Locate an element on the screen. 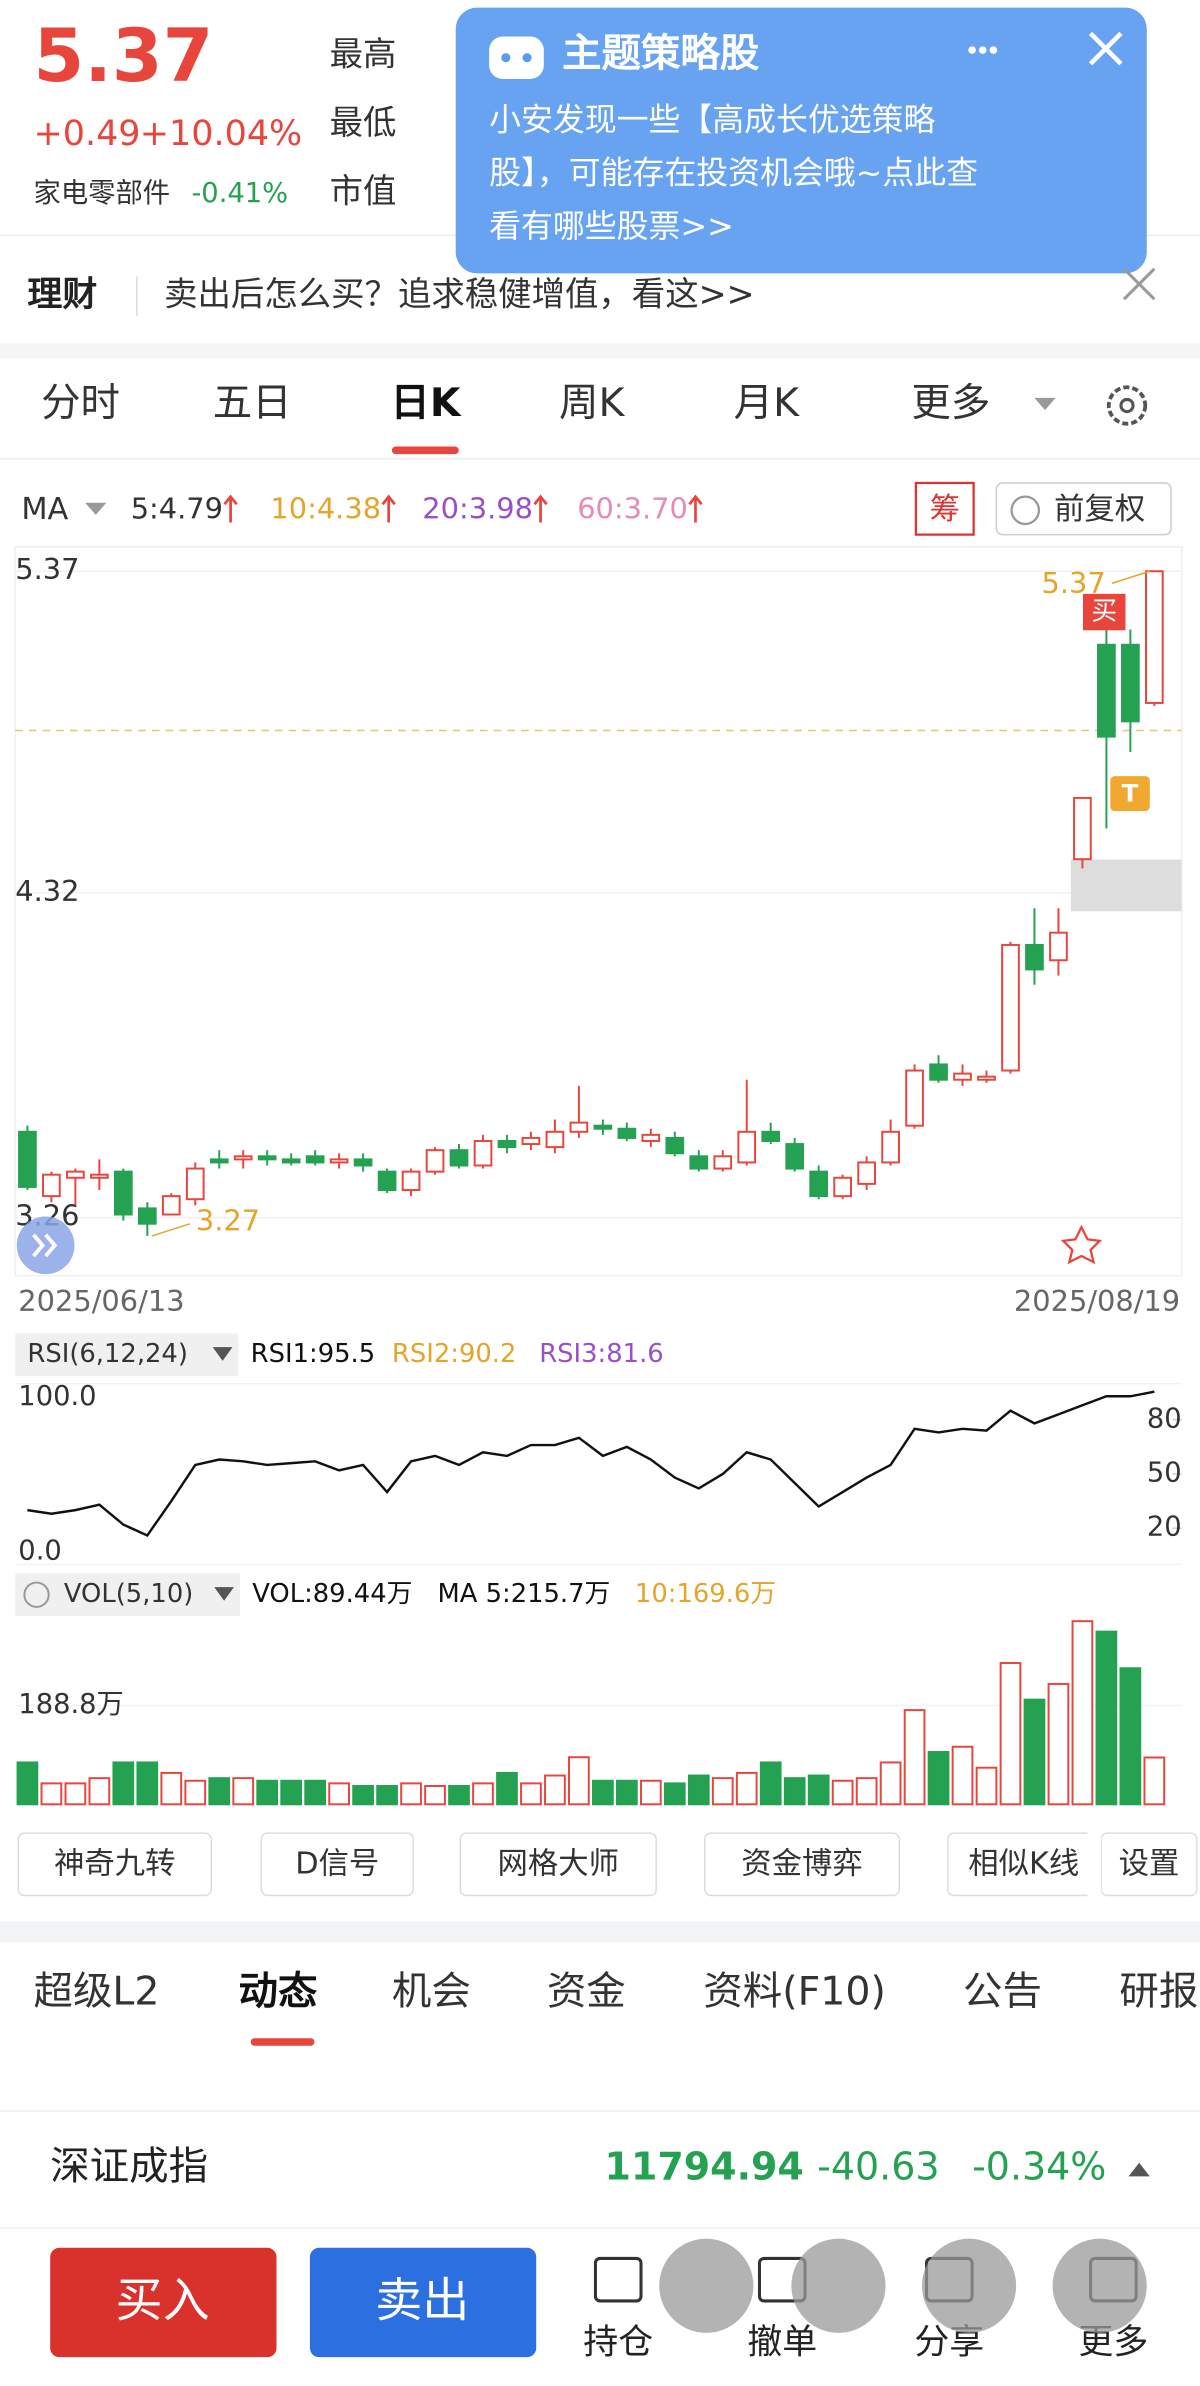 The image size is (1200, 2386). banner-close is located at coordinates (1139, 284).